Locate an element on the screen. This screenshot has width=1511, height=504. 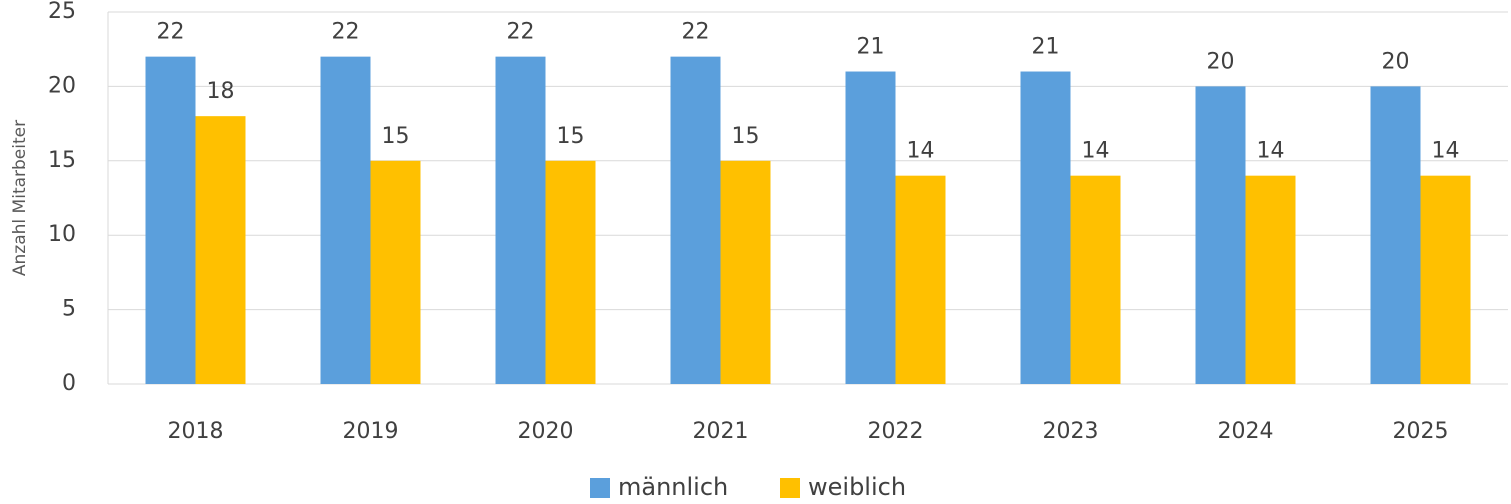
x-tick-label: 2023 is located at coordinates (1071, 431).